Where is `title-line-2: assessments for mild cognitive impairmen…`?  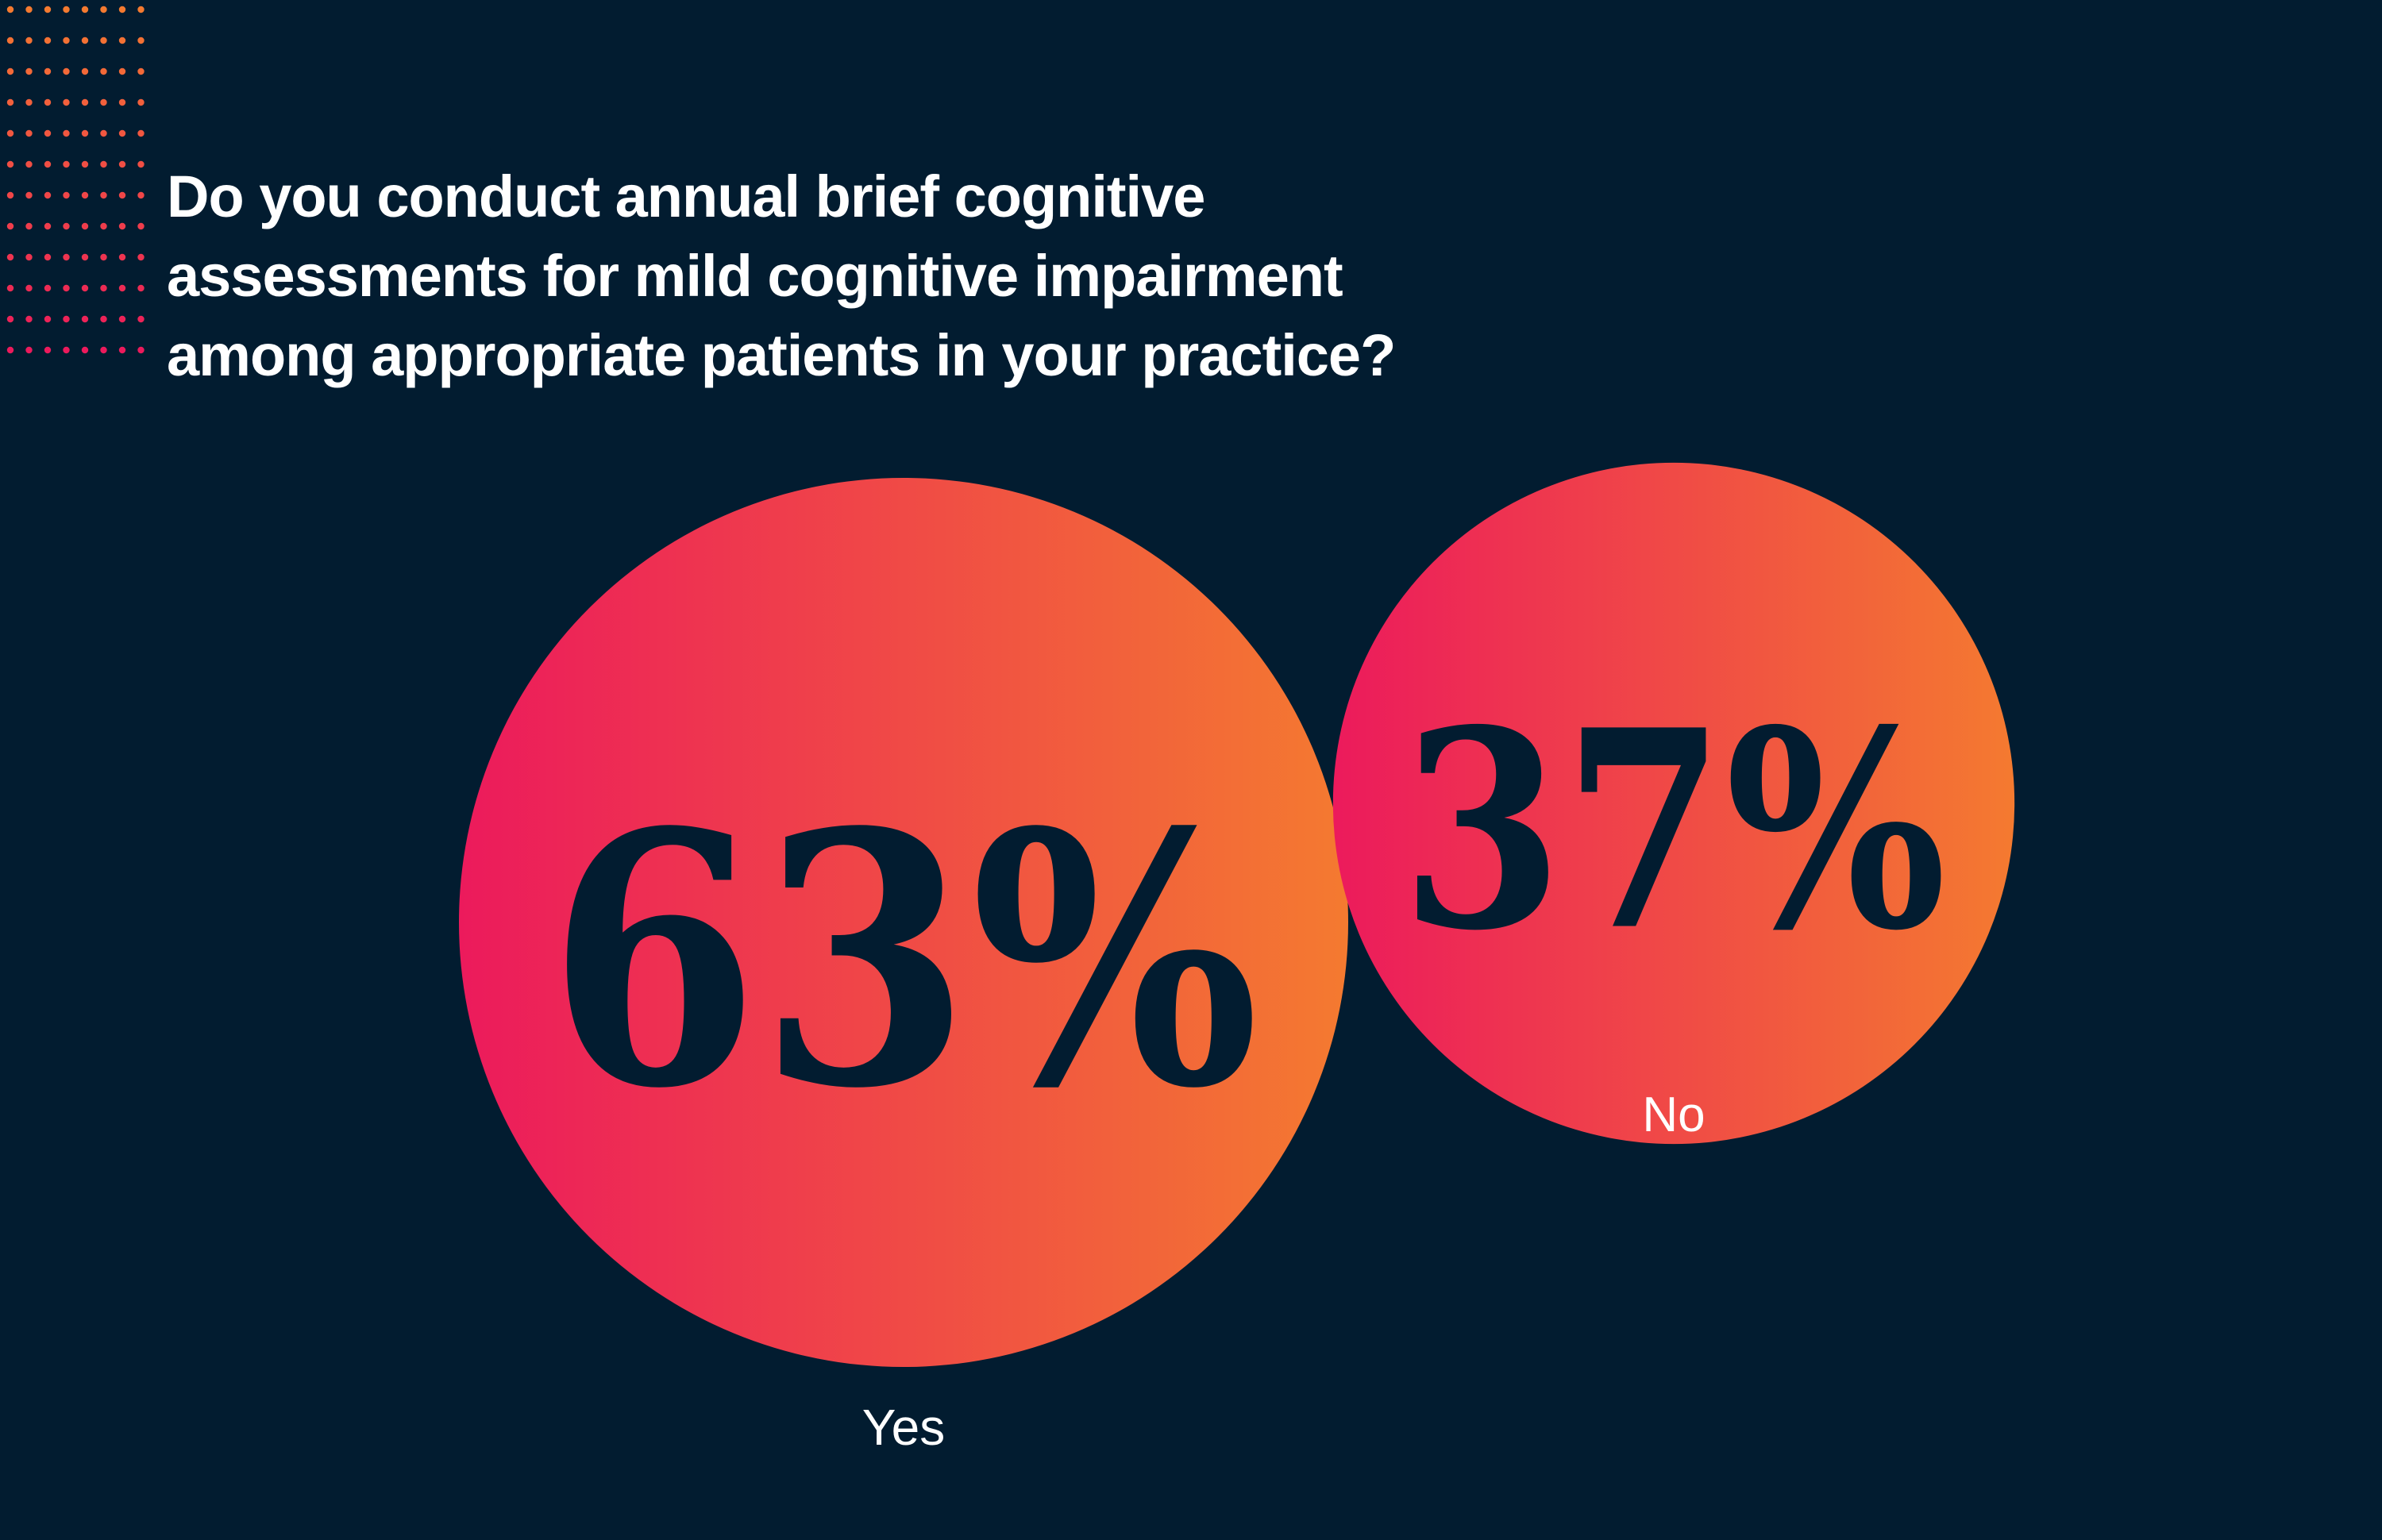 title-line-2: assessments for mild cognitive impairmen… is located at coordinates (755, 276).